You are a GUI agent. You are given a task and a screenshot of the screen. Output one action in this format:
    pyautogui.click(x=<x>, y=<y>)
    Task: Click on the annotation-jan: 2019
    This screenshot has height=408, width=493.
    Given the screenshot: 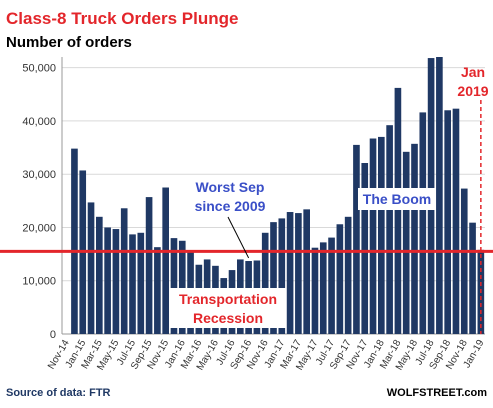 What is the action you would take?
    pyautogui.click(x=472, y=91)
    